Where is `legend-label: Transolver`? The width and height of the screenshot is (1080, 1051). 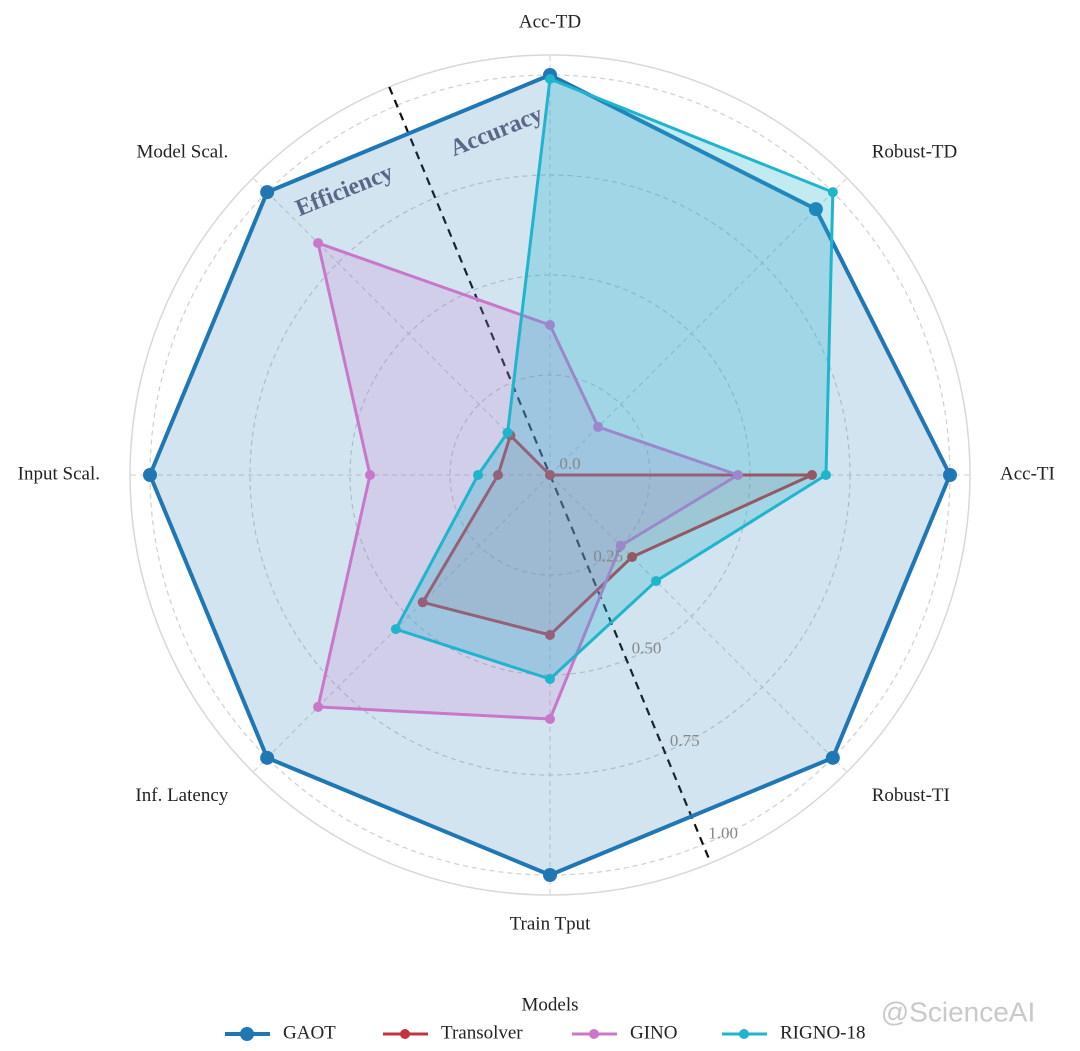 legend-label: Transolver is located at coordinates (482, 1032).